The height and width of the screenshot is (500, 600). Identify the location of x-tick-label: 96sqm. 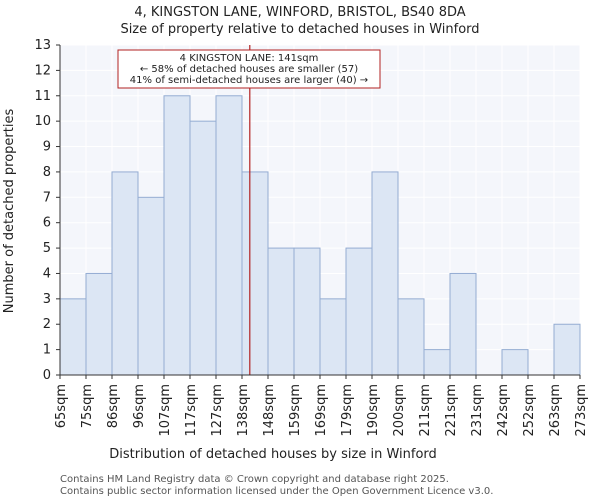
(139, 406).